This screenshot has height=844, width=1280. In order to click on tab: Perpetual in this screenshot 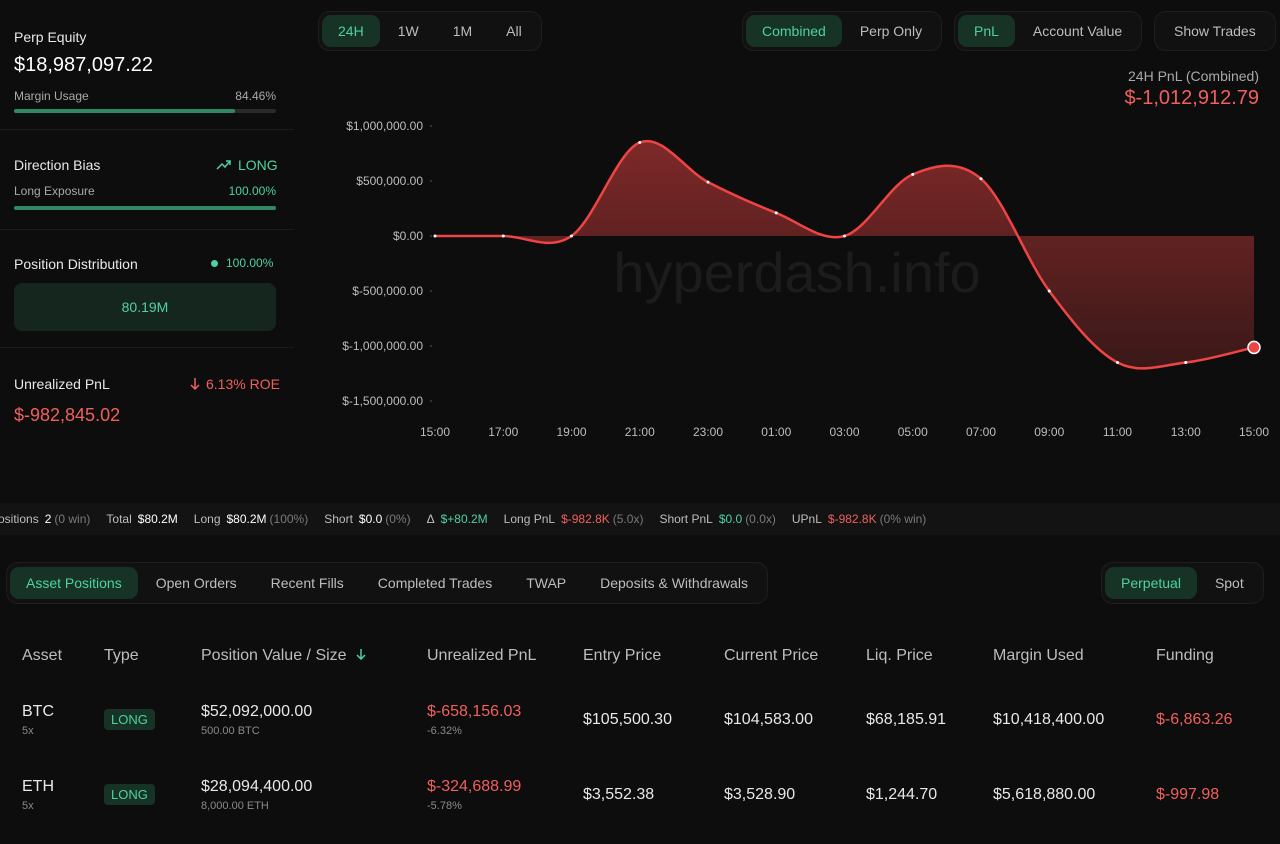, I will do `click(1151, 583)`.